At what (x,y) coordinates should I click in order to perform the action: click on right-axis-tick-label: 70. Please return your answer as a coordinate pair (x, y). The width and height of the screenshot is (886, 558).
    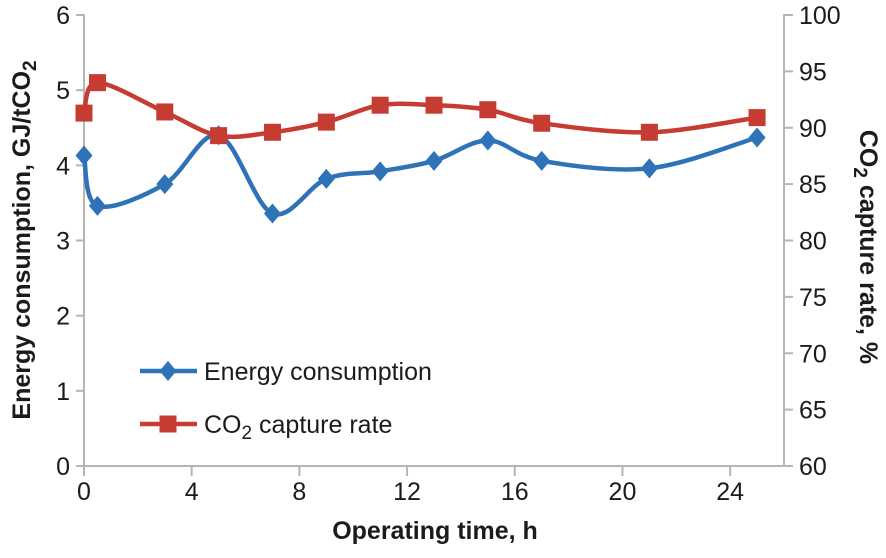
    Looking at the image, I should click on (813, 354).